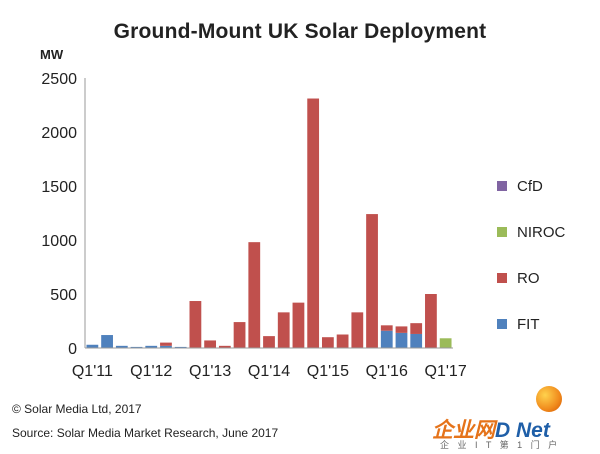  I want to click on x-tick-label: Q1'13, so click(210, 371).